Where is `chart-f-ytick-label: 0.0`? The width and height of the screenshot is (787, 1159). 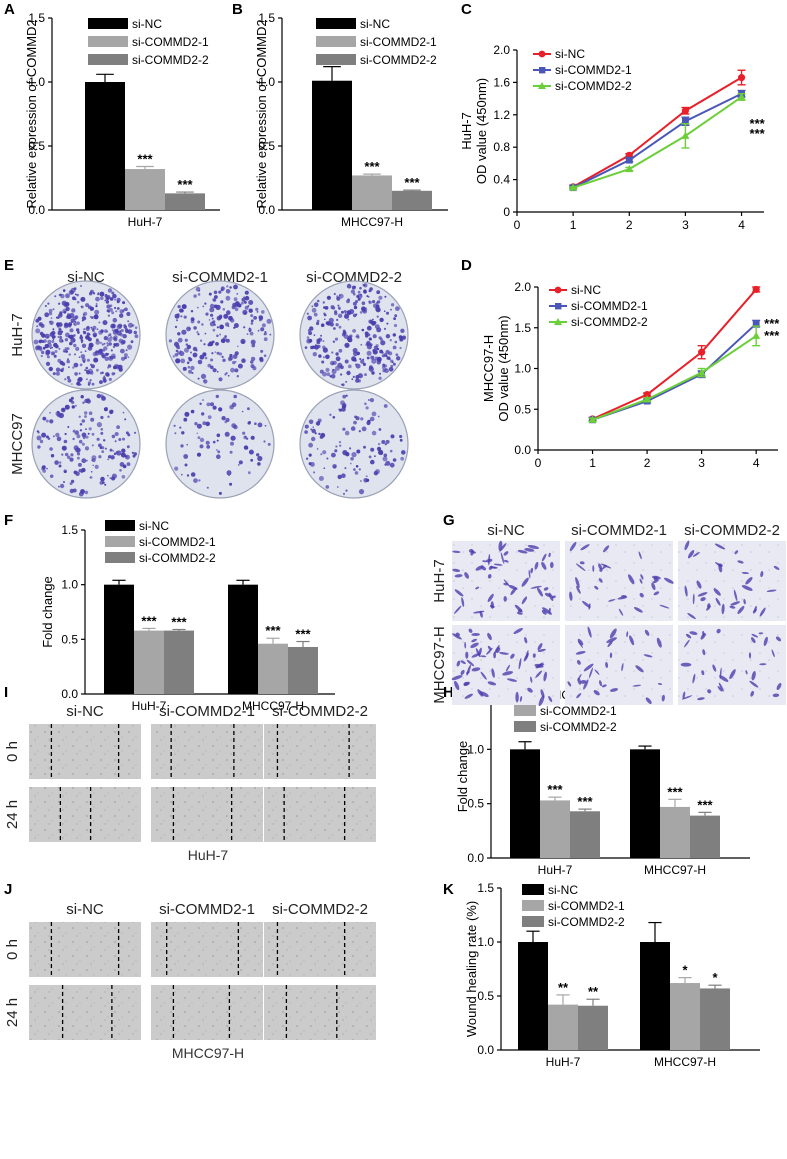
chart-f-ytick-label: 0.0 is located at coordinates (69, 694).